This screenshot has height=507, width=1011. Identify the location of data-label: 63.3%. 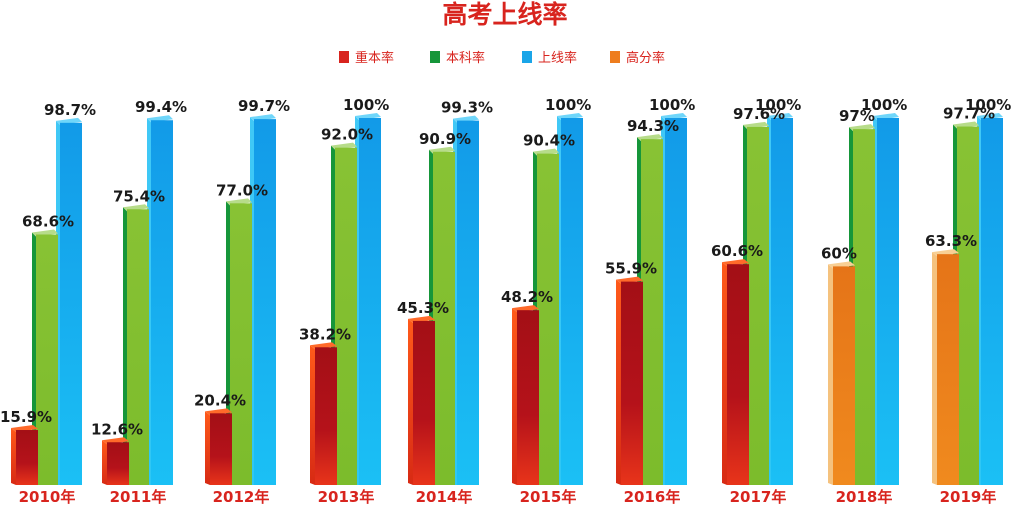
(951, 241).